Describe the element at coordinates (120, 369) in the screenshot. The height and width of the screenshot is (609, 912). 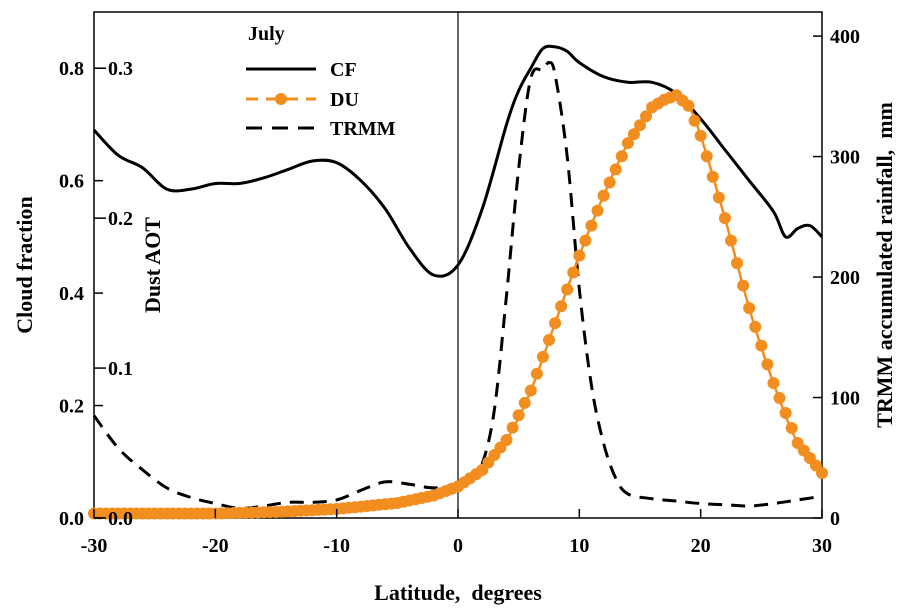
I see `inner-y-tick-label: 0.1` at that location.